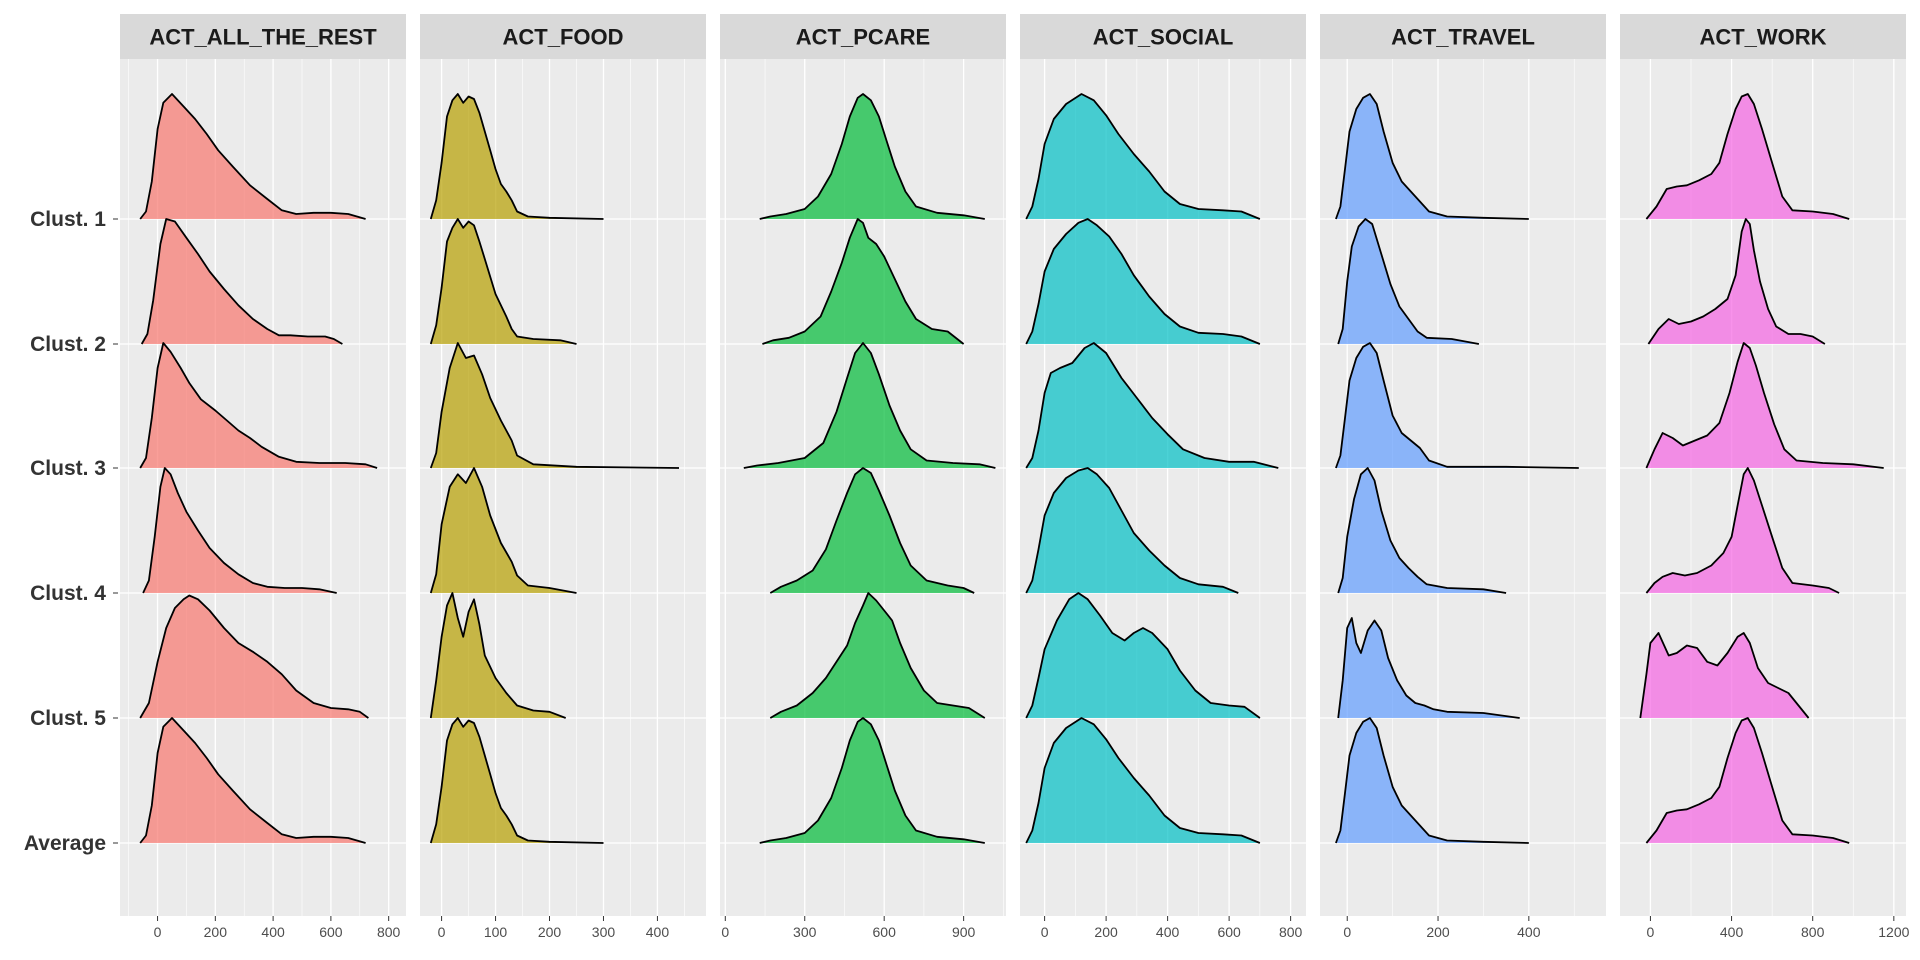  I want to click on facet-strip-label: ACT_TRAVEL, so click(1463, 37).